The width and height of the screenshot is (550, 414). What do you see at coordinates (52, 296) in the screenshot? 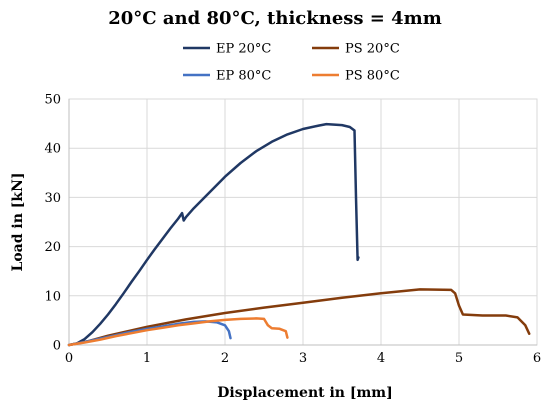
I see `y-tick-label: 10` at bounding box center [52, 296].